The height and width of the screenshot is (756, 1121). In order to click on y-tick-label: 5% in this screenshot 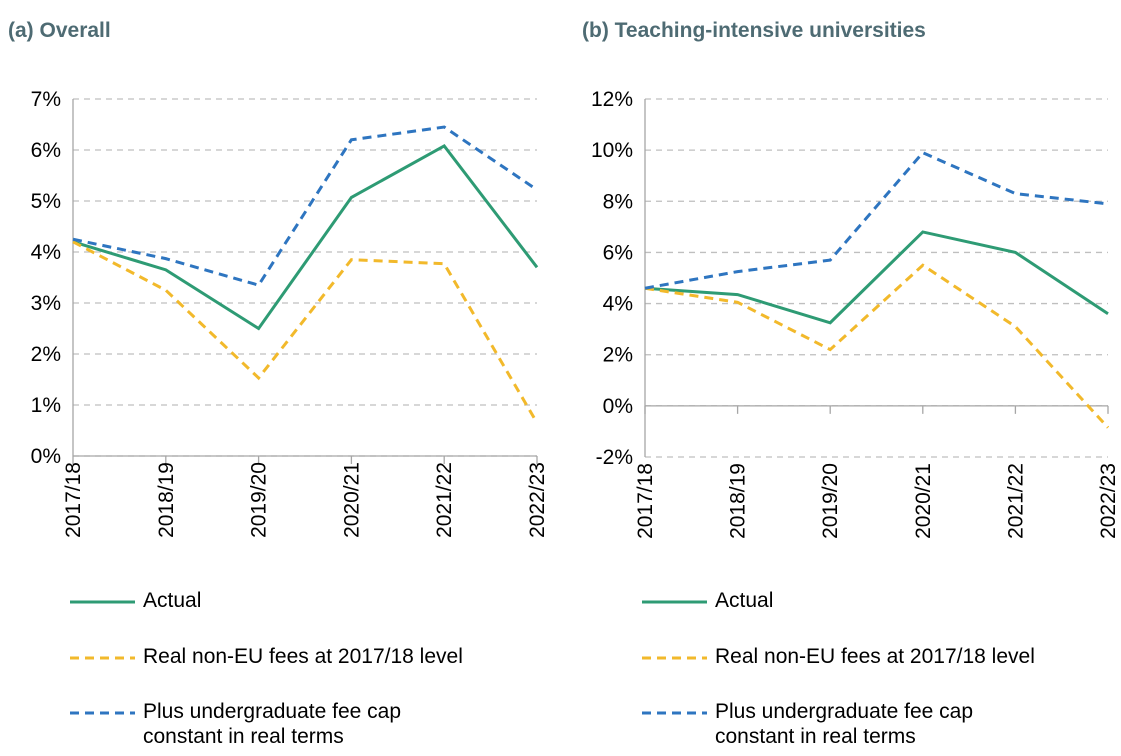, I will do `click(46, 201)`.